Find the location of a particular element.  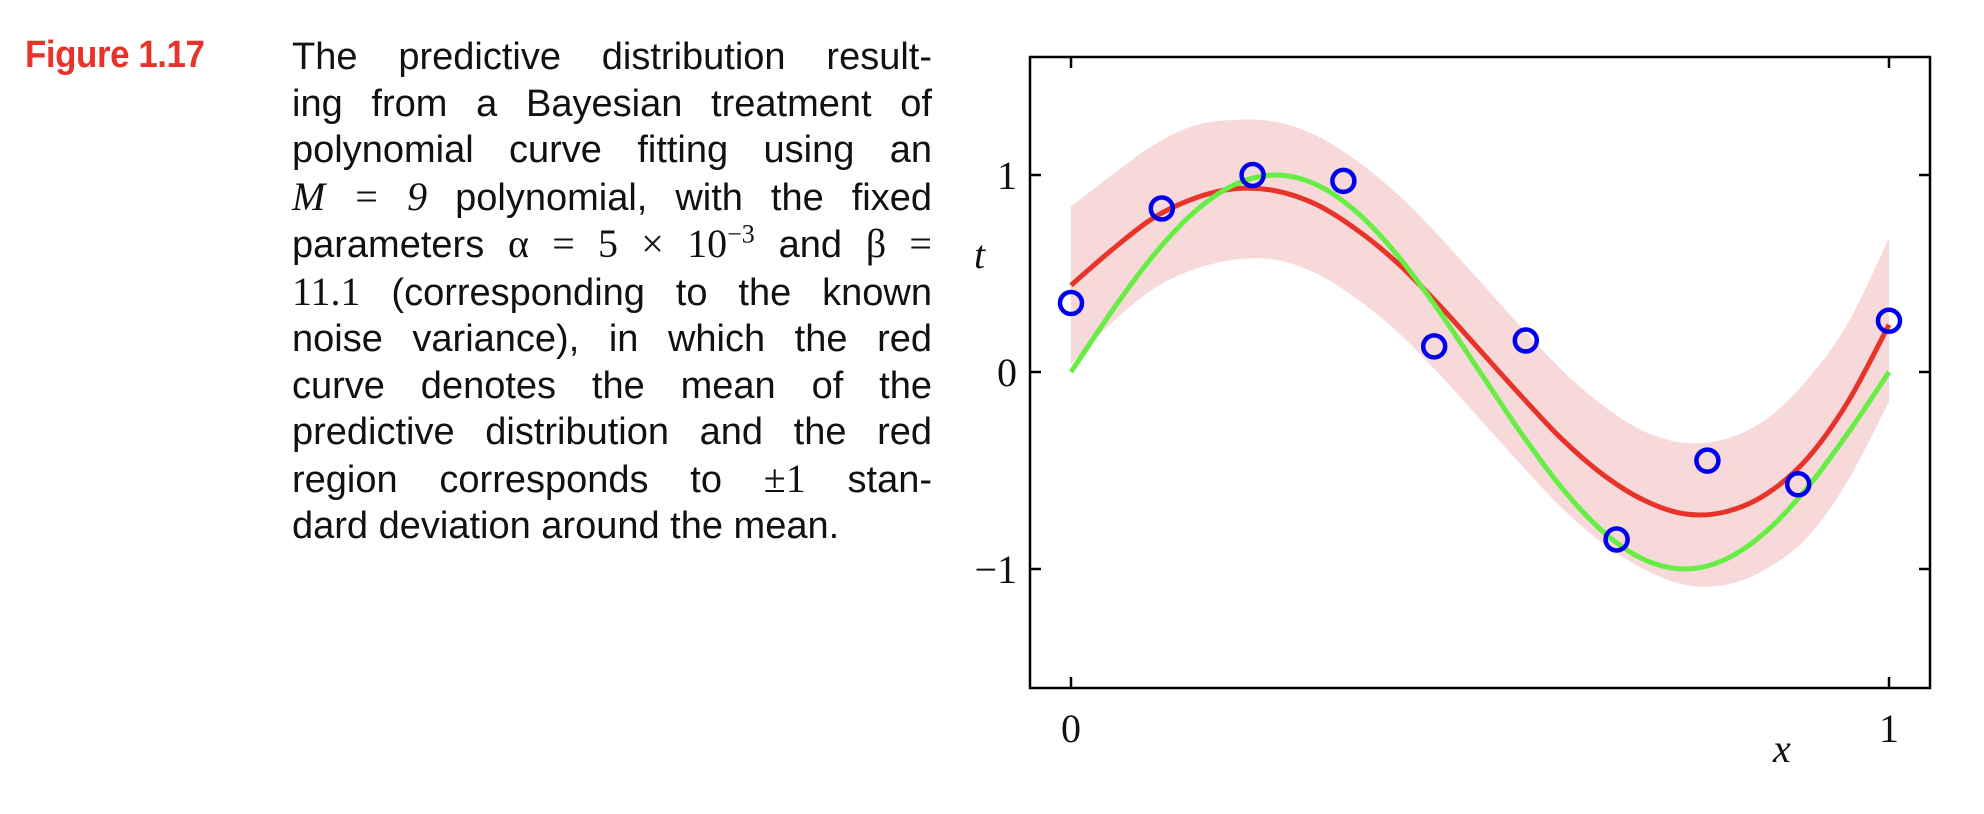

caption-line: parameters α = 5 × 10−3 and β = is located at coordinates (612, 242).